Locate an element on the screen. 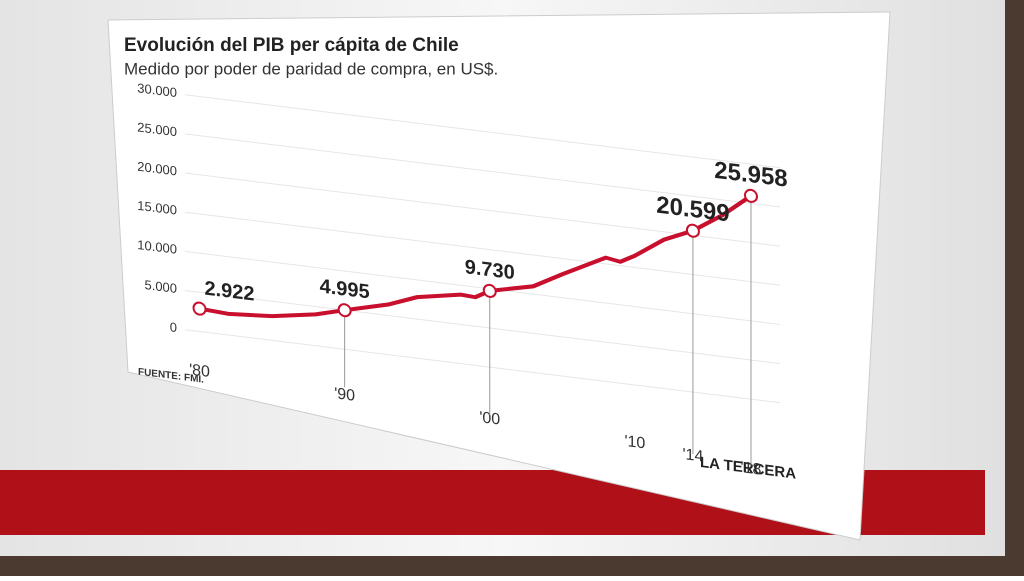 The height and width of the screenshot is (581, 1024). x-tick-label: '80 is located at coordinates (199, 371).